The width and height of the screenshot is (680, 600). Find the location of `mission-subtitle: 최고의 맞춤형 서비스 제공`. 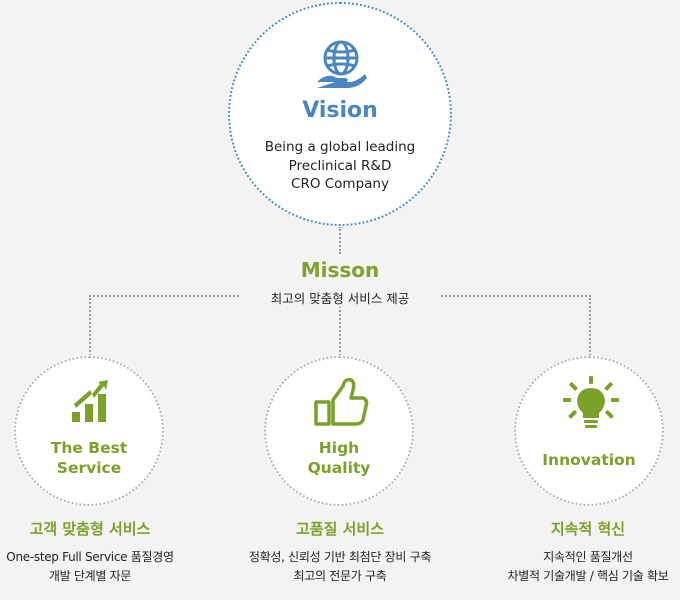

mission-subtitle: 최고의 맞춤형 서비스 제공 is located at coordinates (340, 297).